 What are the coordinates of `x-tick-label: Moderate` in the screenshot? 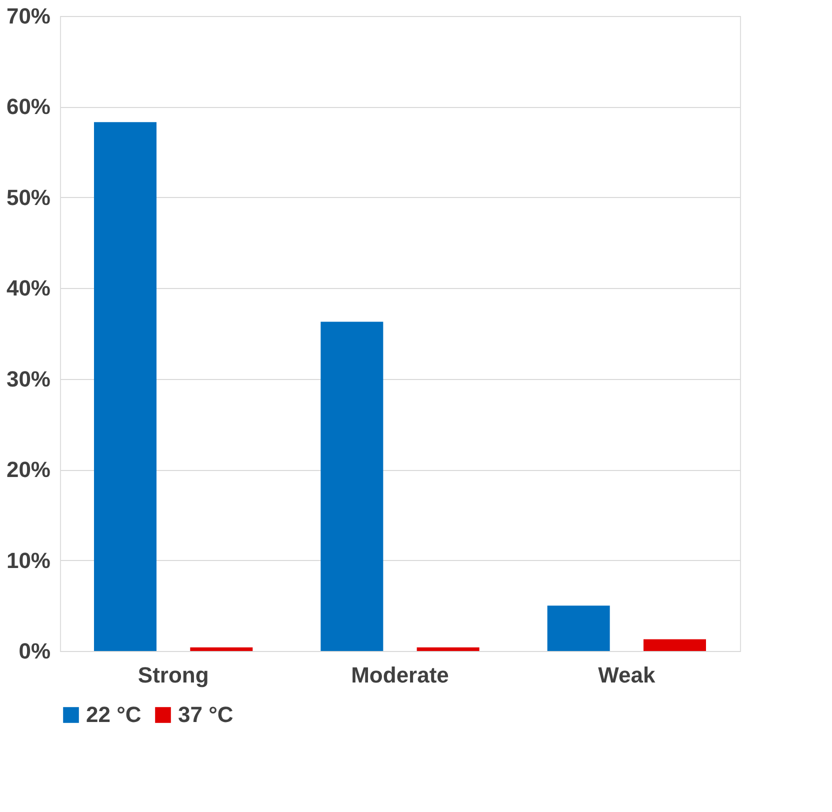 It's located at (400, 675).